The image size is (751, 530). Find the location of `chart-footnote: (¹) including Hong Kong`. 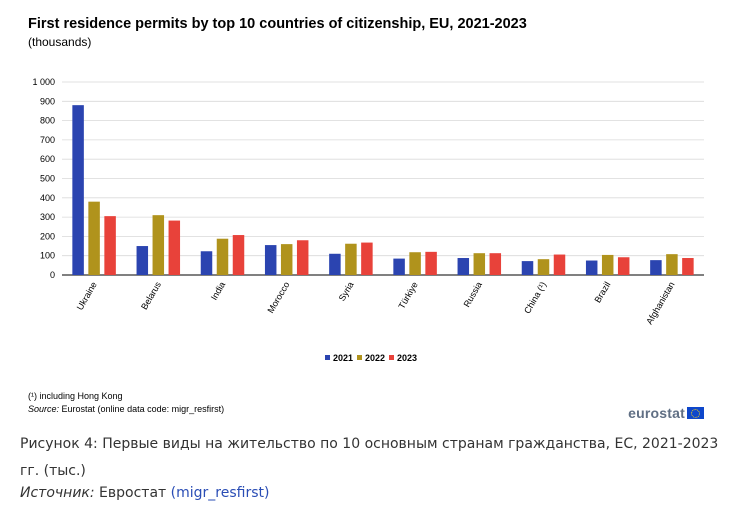

chart-footnote: (¹) including Hong Kong is located at coordinates (75, 396).